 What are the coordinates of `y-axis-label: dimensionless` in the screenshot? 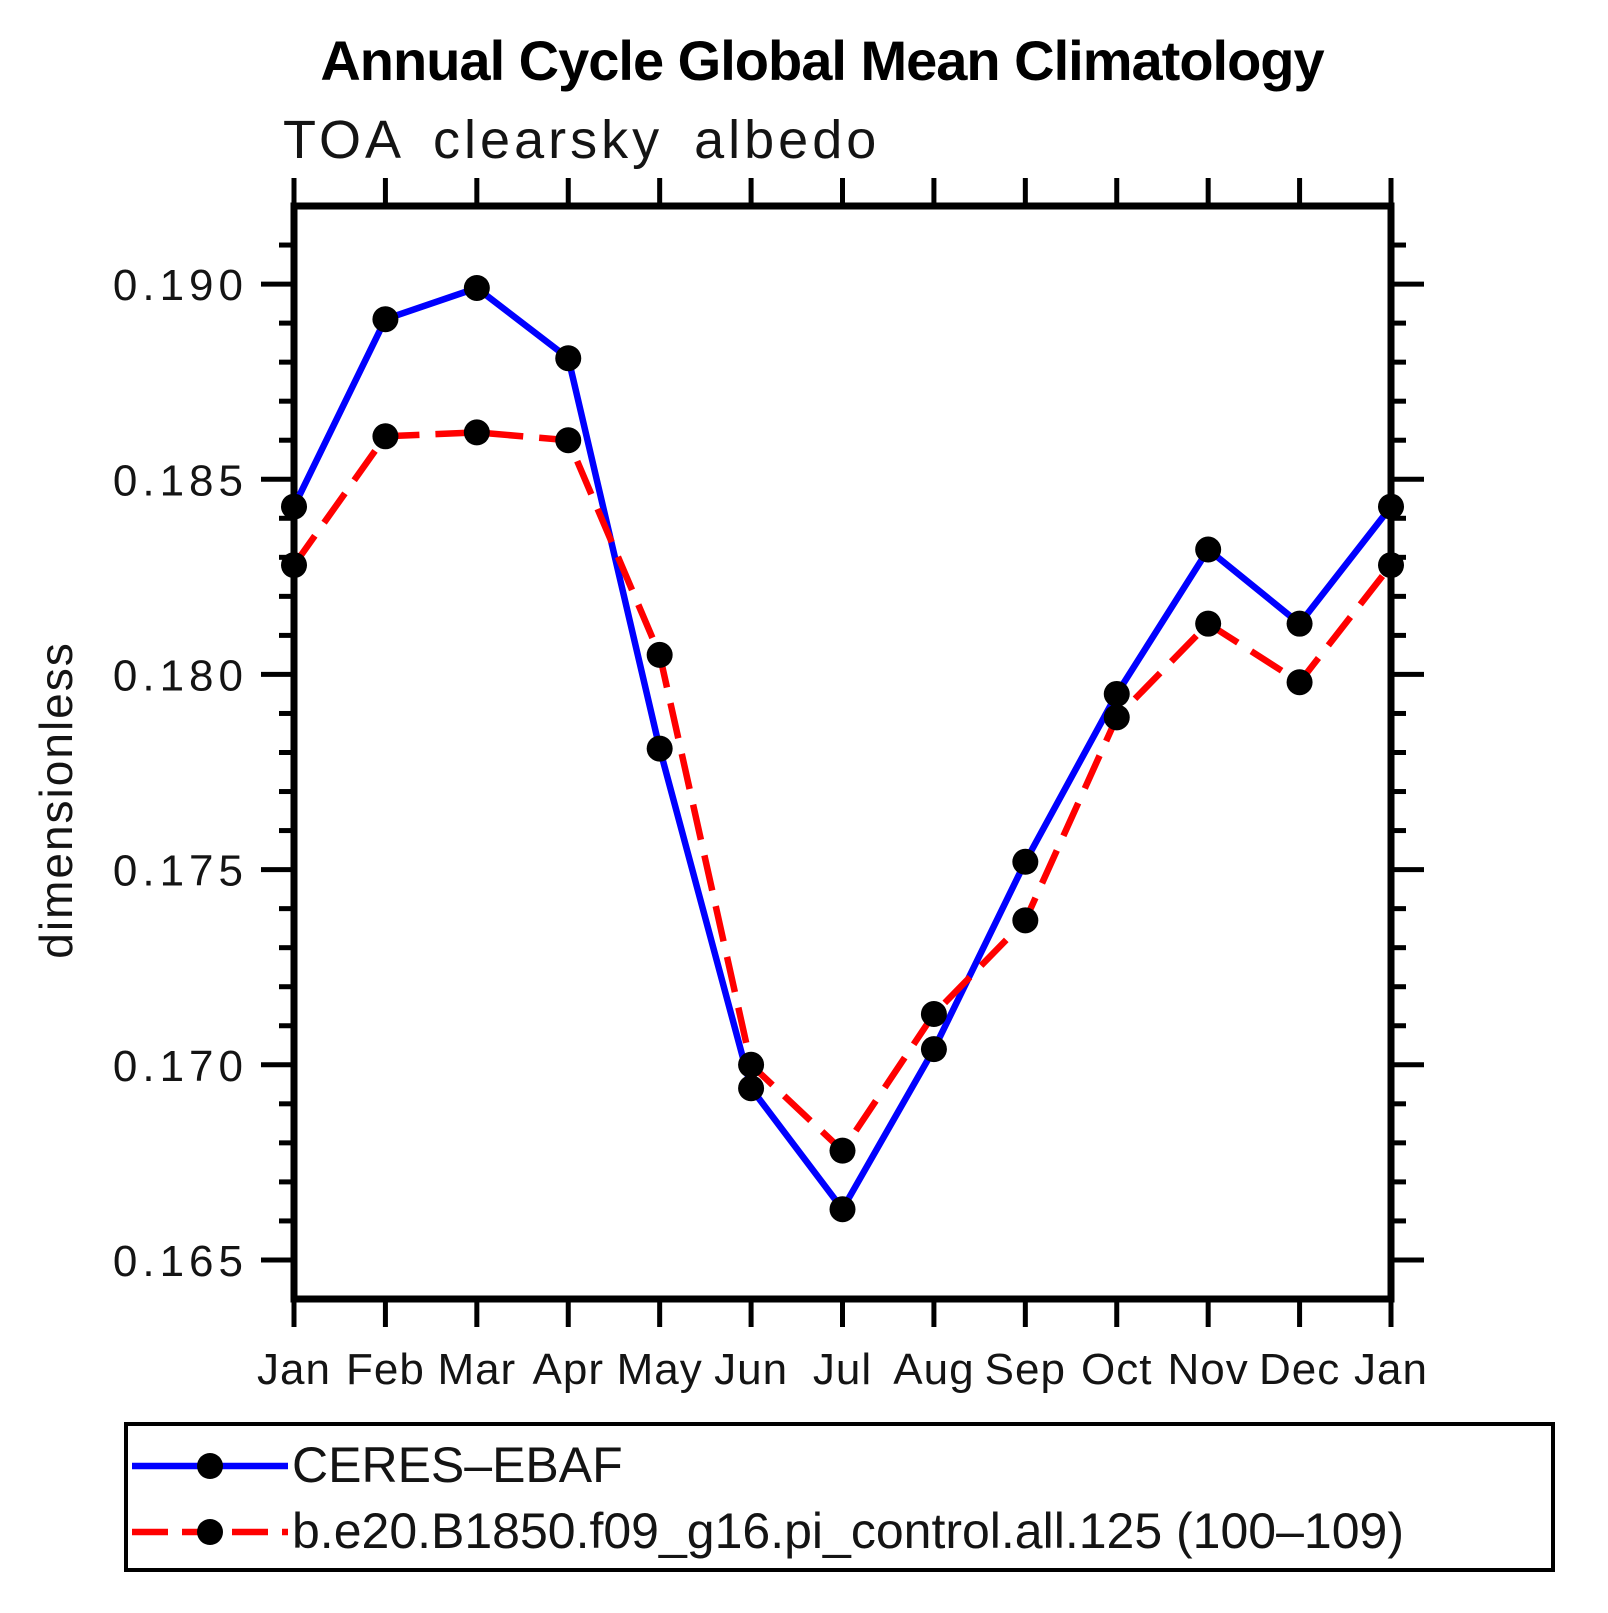 It's located at (56, 799).